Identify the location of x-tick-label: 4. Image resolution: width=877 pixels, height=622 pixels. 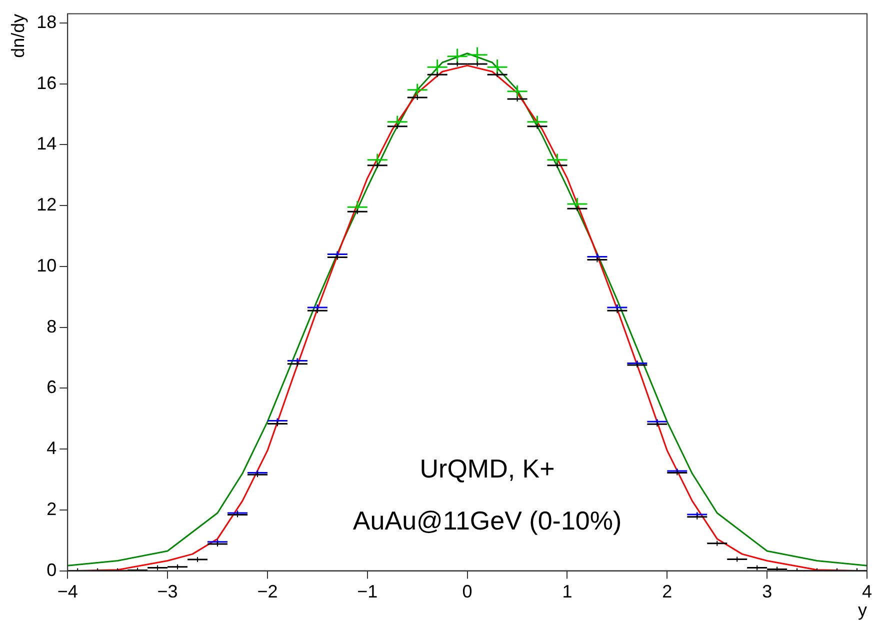
(867, 592).